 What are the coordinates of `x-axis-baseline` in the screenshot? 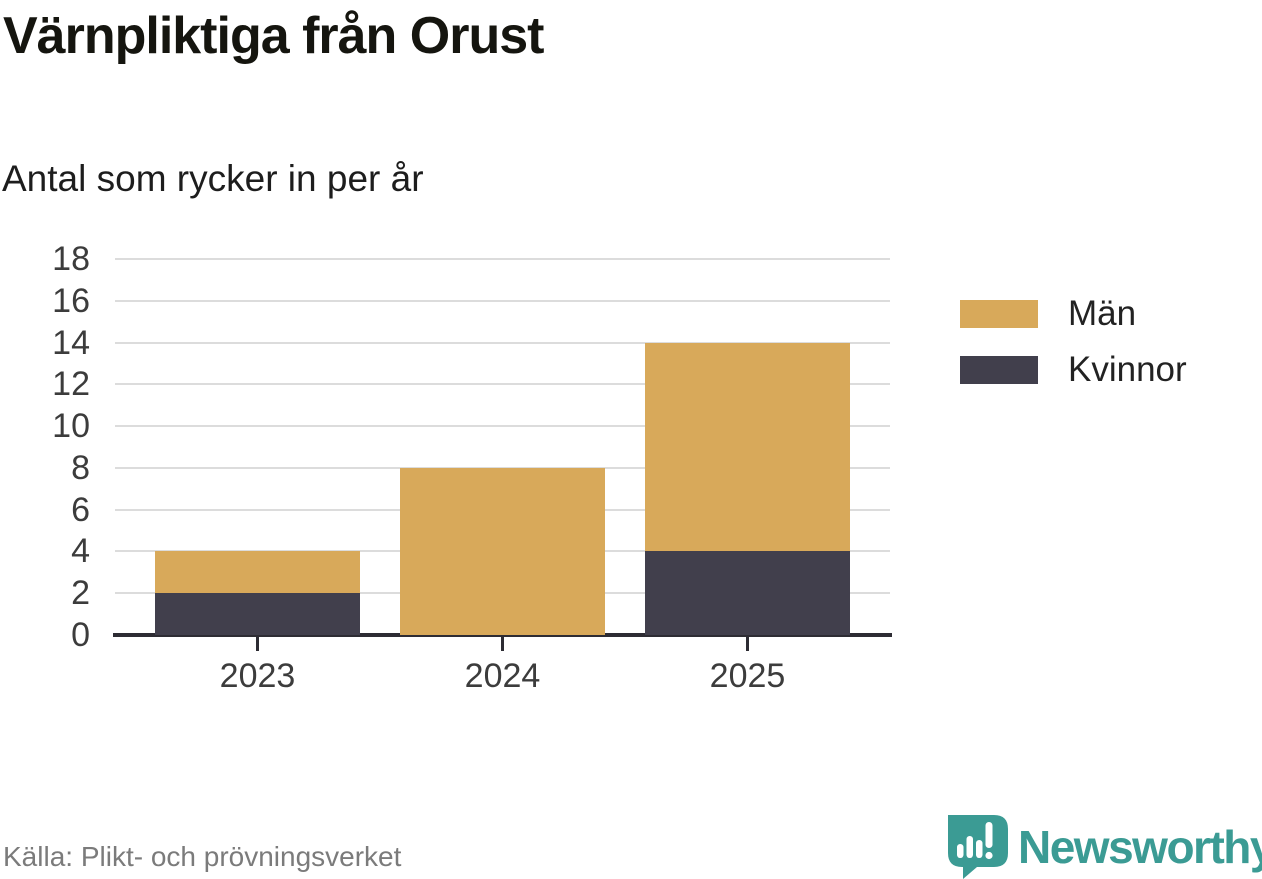 It's located at (502, 635).